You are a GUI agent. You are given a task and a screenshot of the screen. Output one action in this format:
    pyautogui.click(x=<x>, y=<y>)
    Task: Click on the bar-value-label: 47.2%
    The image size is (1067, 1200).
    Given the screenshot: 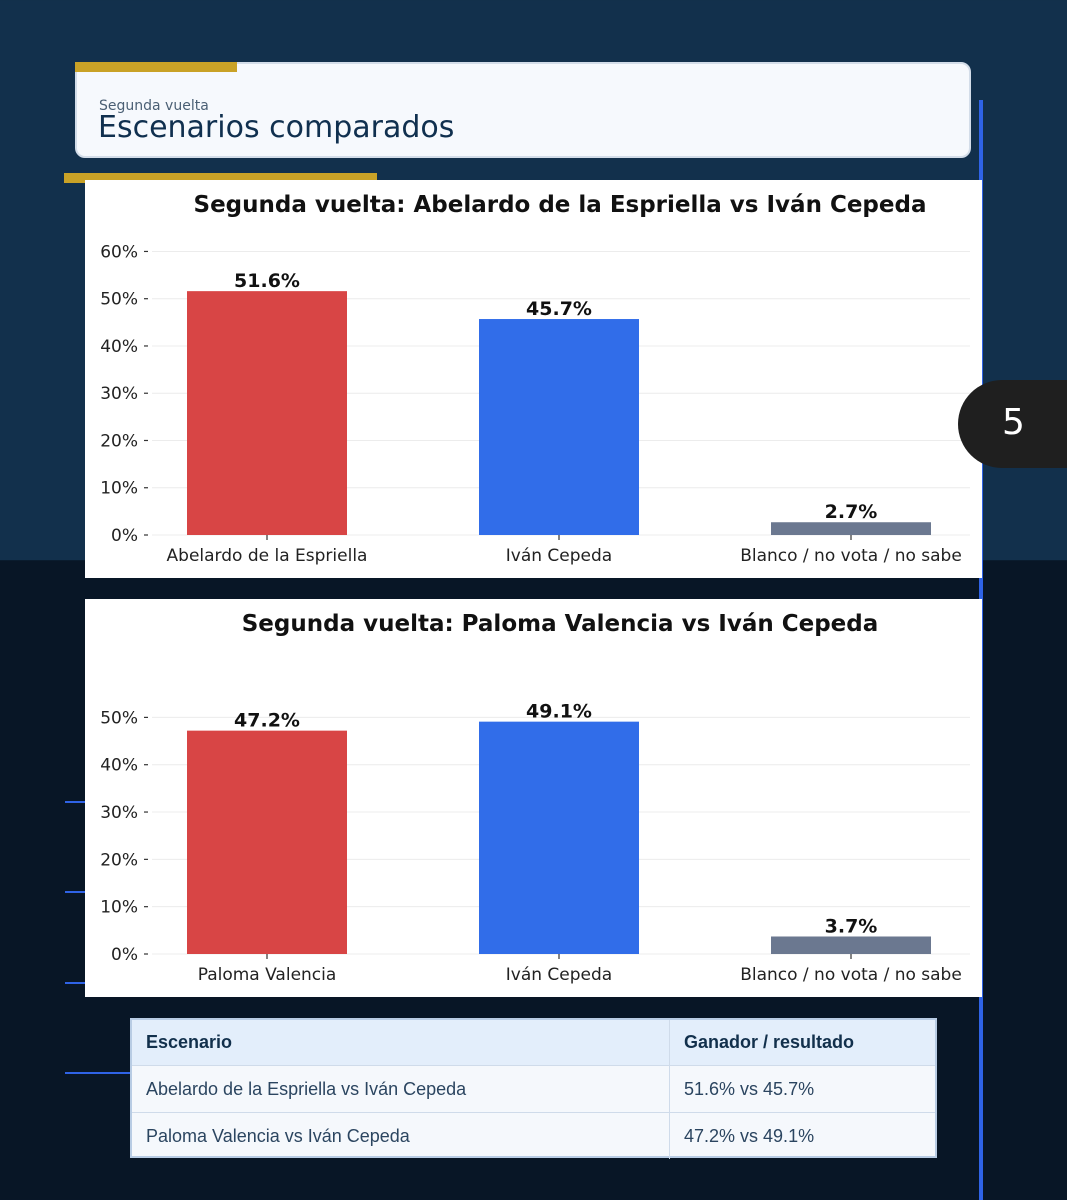 What is the action you would take?
    pyautogui.click(x=267, y=721)
    